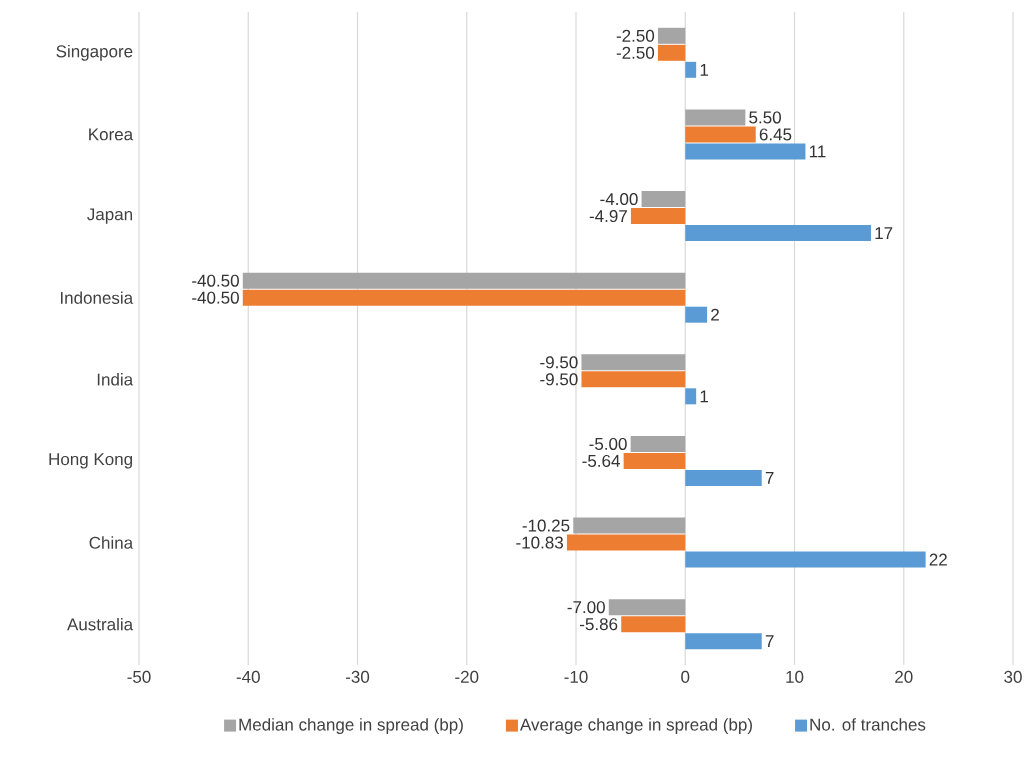 This screenshot has width=1027, height=760. I want to click on y-tick-label: Korea, so click(111, 134).